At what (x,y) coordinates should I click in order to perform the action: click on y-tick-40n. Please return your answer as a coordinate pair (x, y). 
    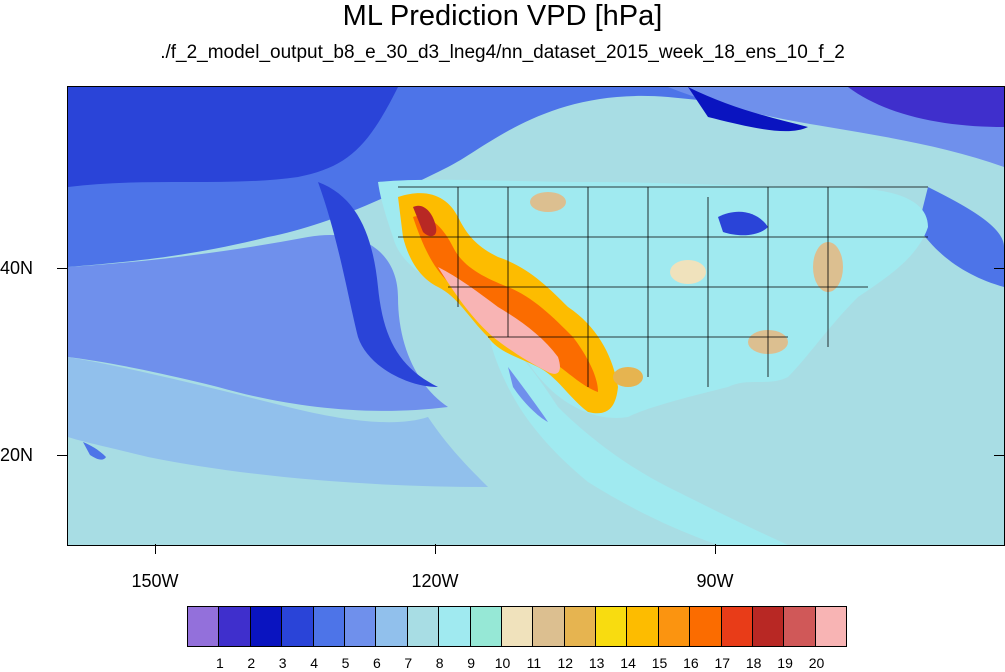
    Looking at the image, I should click on (62, 268).